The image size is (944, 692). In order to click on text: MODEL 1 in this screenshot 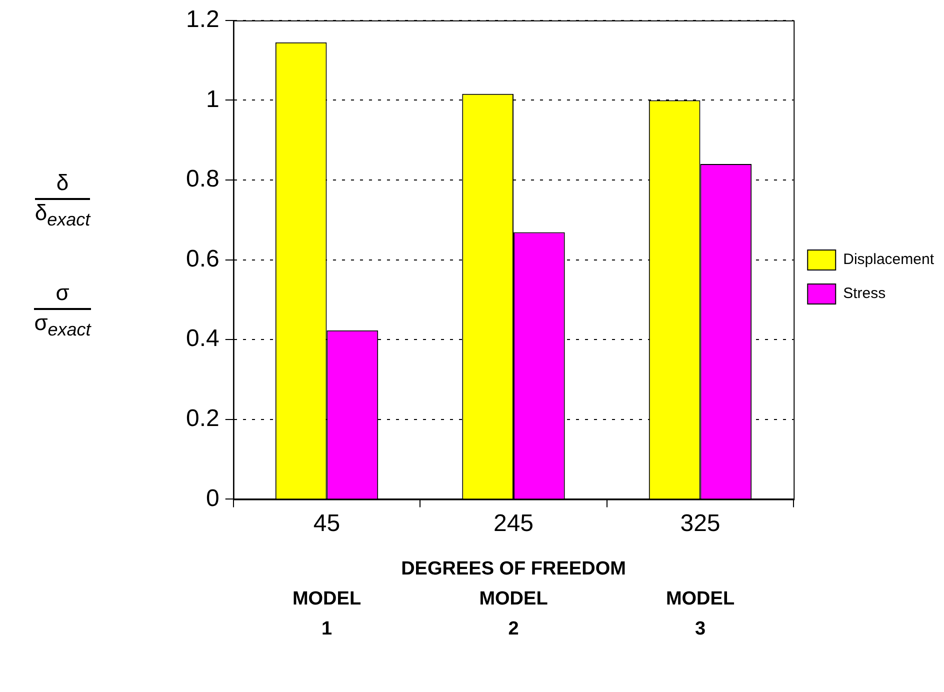, I will do `click(327, 614)`.